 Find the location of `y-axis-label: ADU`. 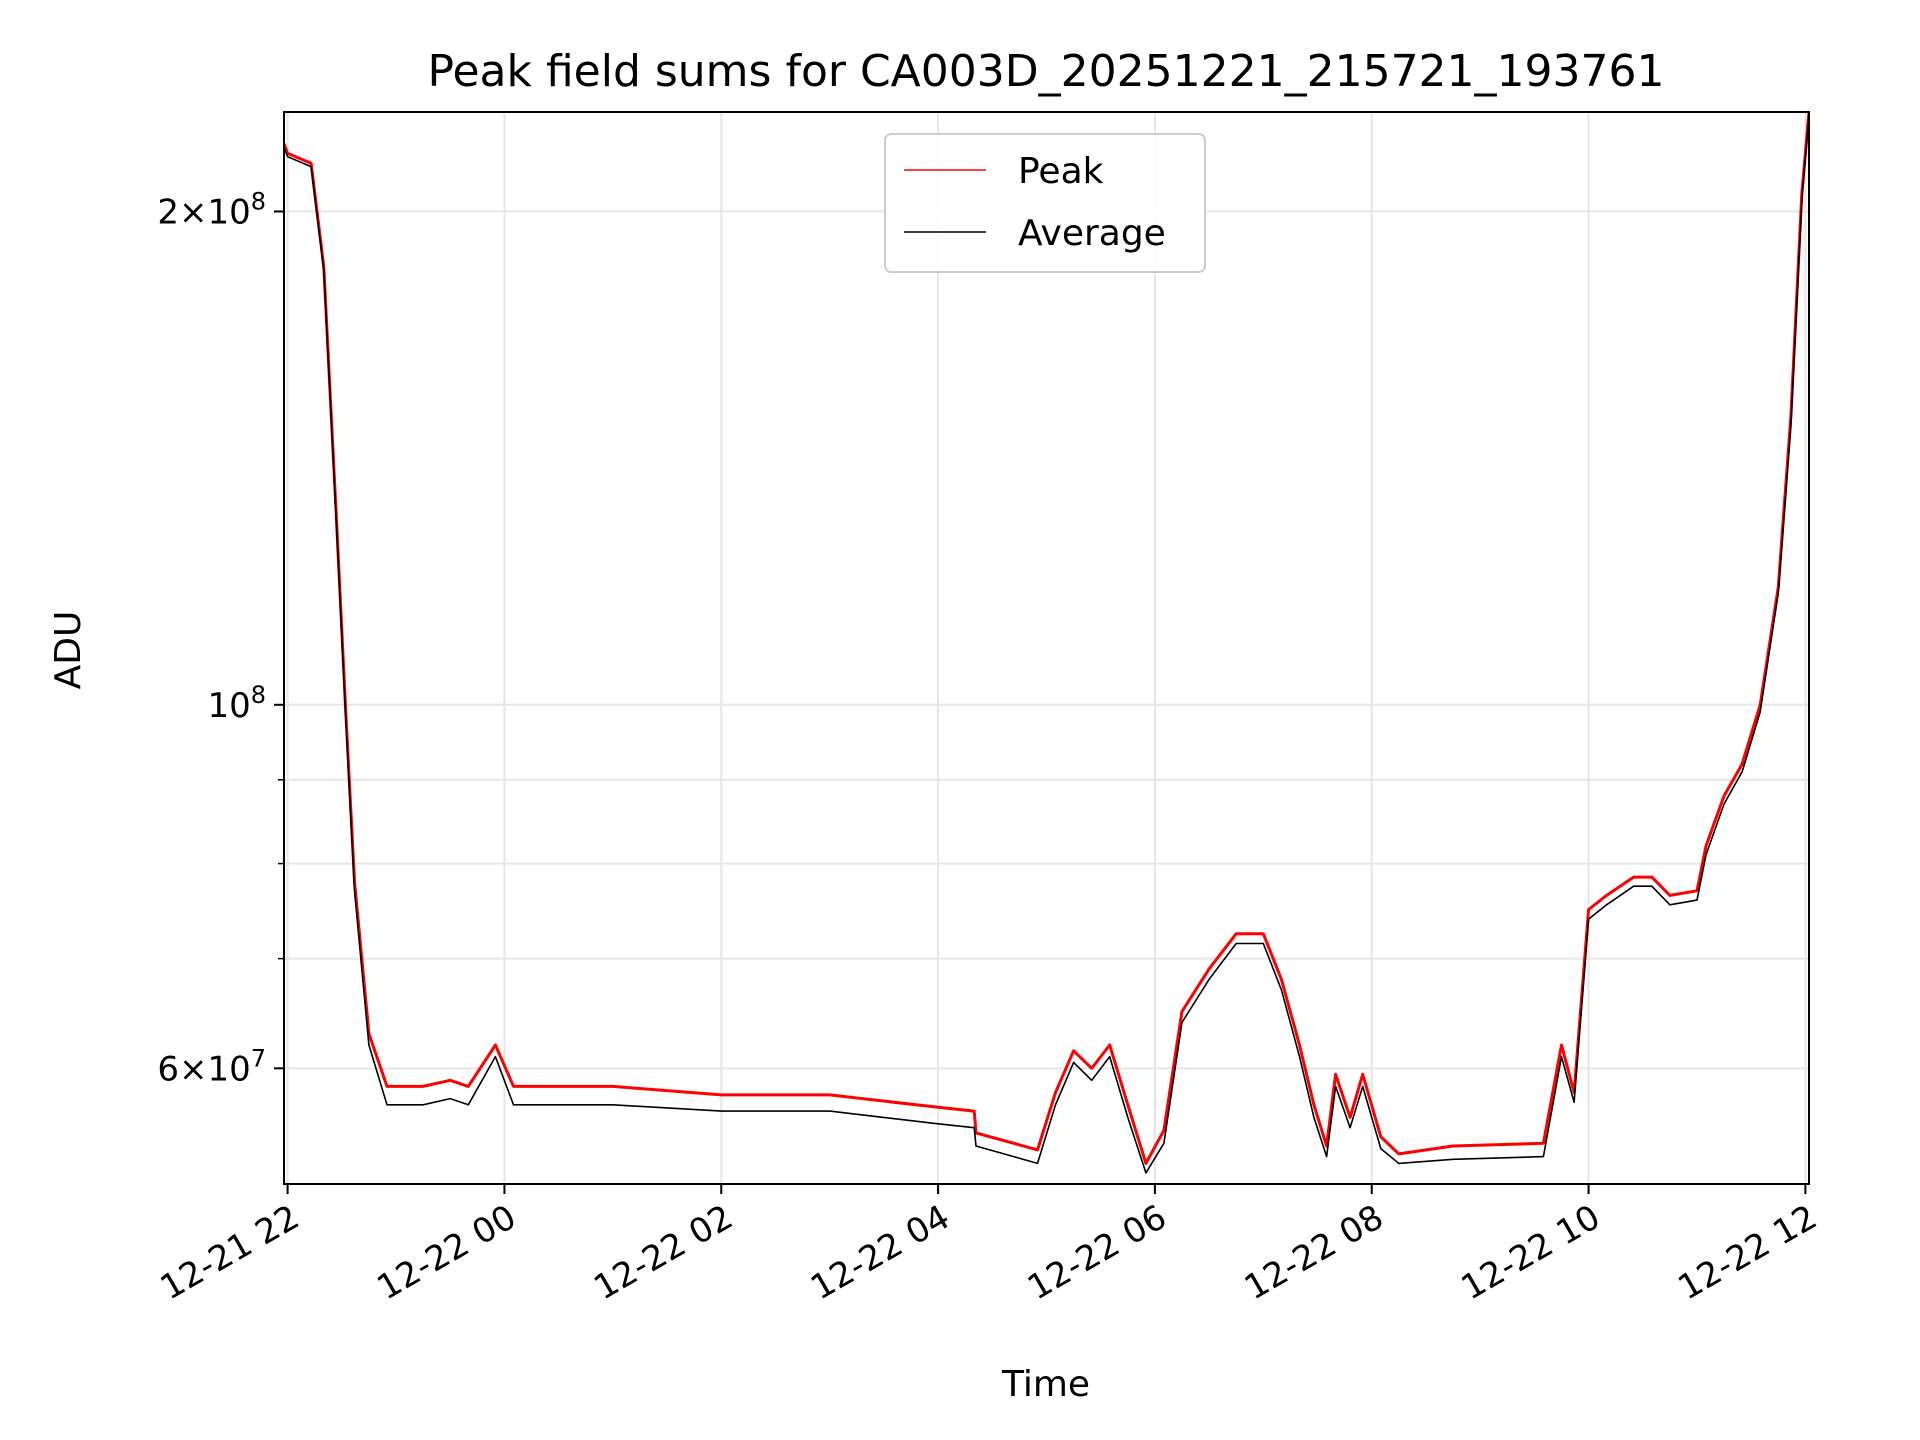

y-axis-label: ADU is located at coordinates (68, 650).